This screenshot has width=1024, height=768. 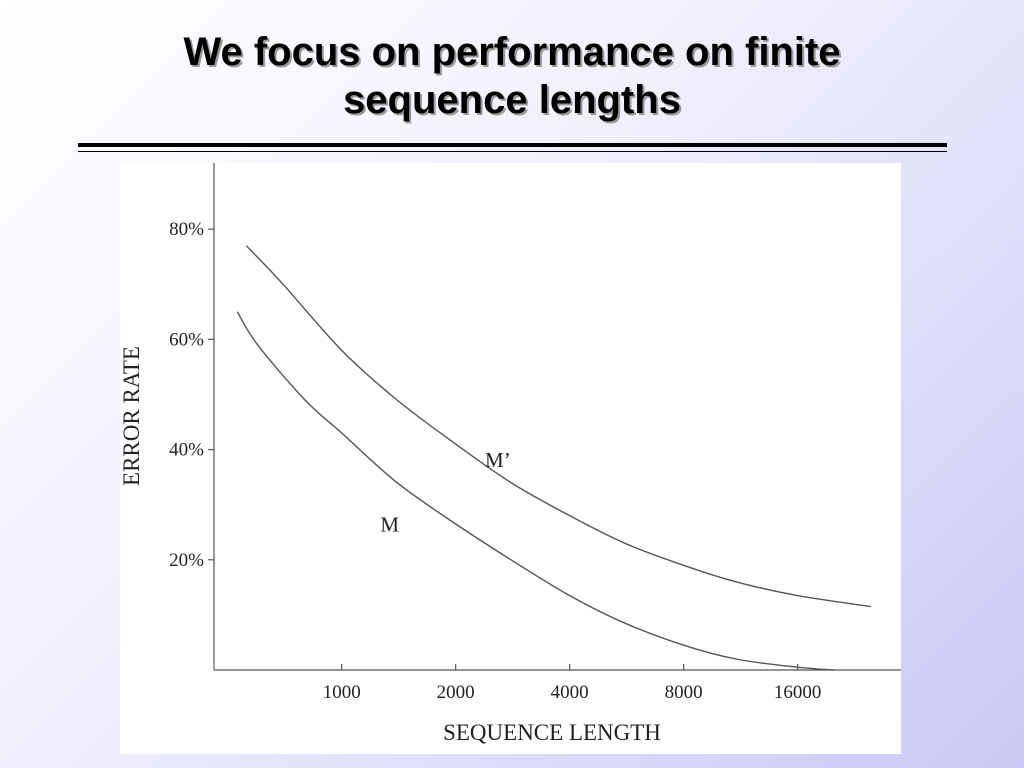 I want to click on x-axis-label: SEQUENCE LENGTH, so click(x=552, y=732).